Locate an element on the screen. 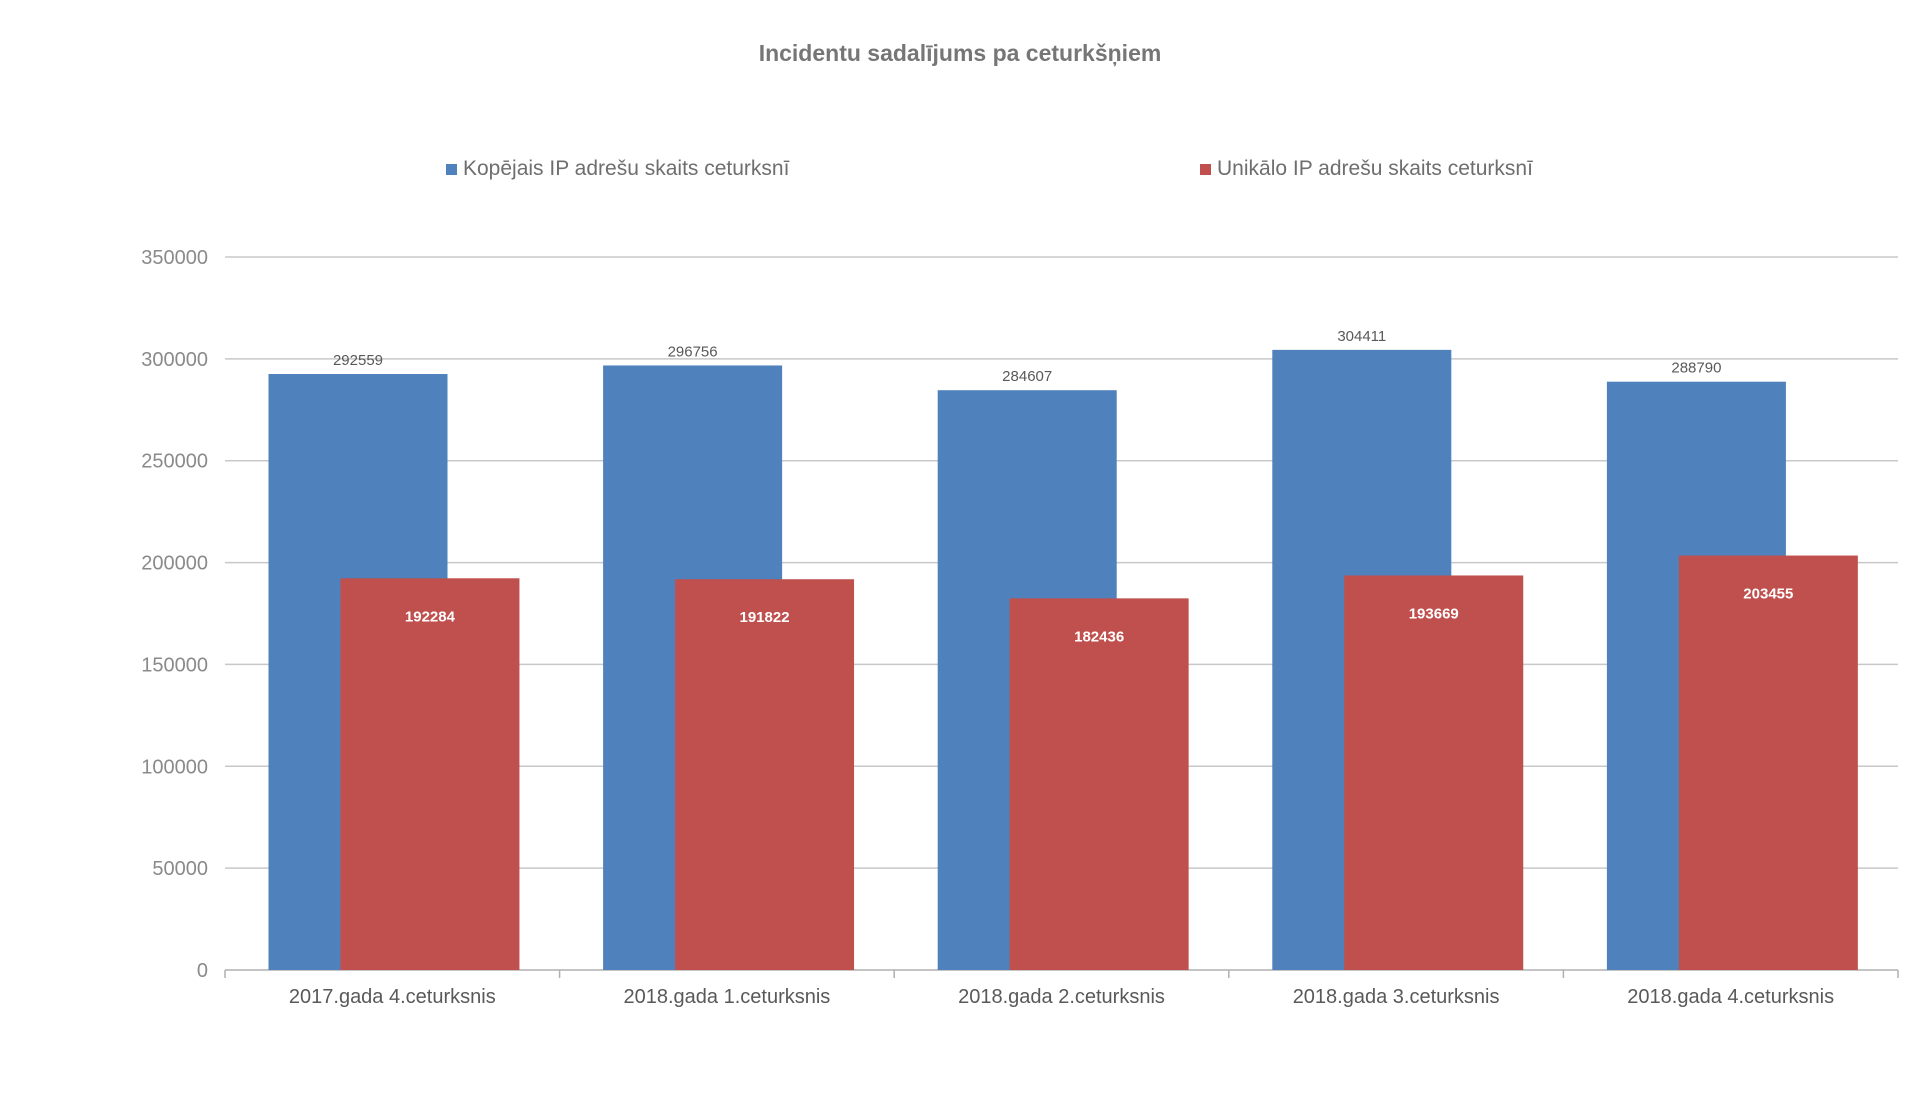  data-label-unique: 191822 is located at coordinates (765, 617).